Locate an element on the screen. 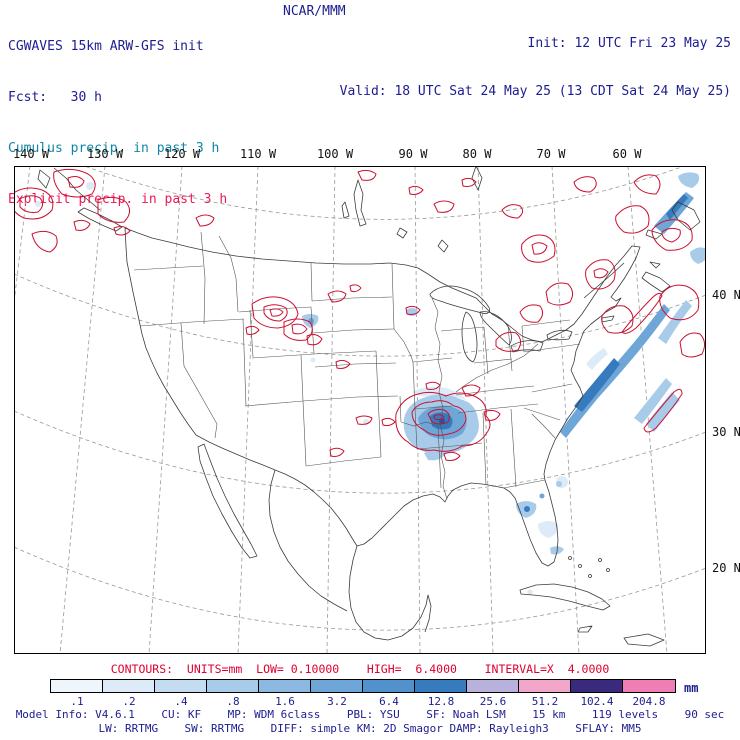 The height and width of the screenshot is (740, 740). colorbar-tick-label: 12.8 is located at coordinates (441, 701).